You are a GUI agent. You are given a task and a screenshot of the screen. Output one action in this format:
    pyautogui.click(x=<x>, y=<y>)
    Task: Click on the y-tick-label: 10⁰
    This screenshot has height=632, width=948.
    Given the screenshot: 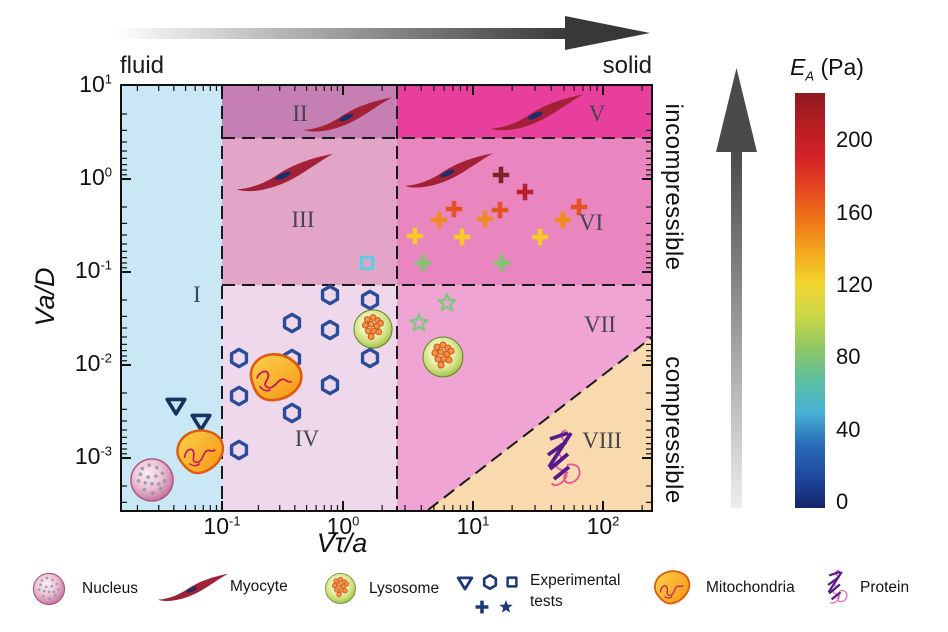 What is the action you would take?
    pyautogui.click(x=95, y=177)
    